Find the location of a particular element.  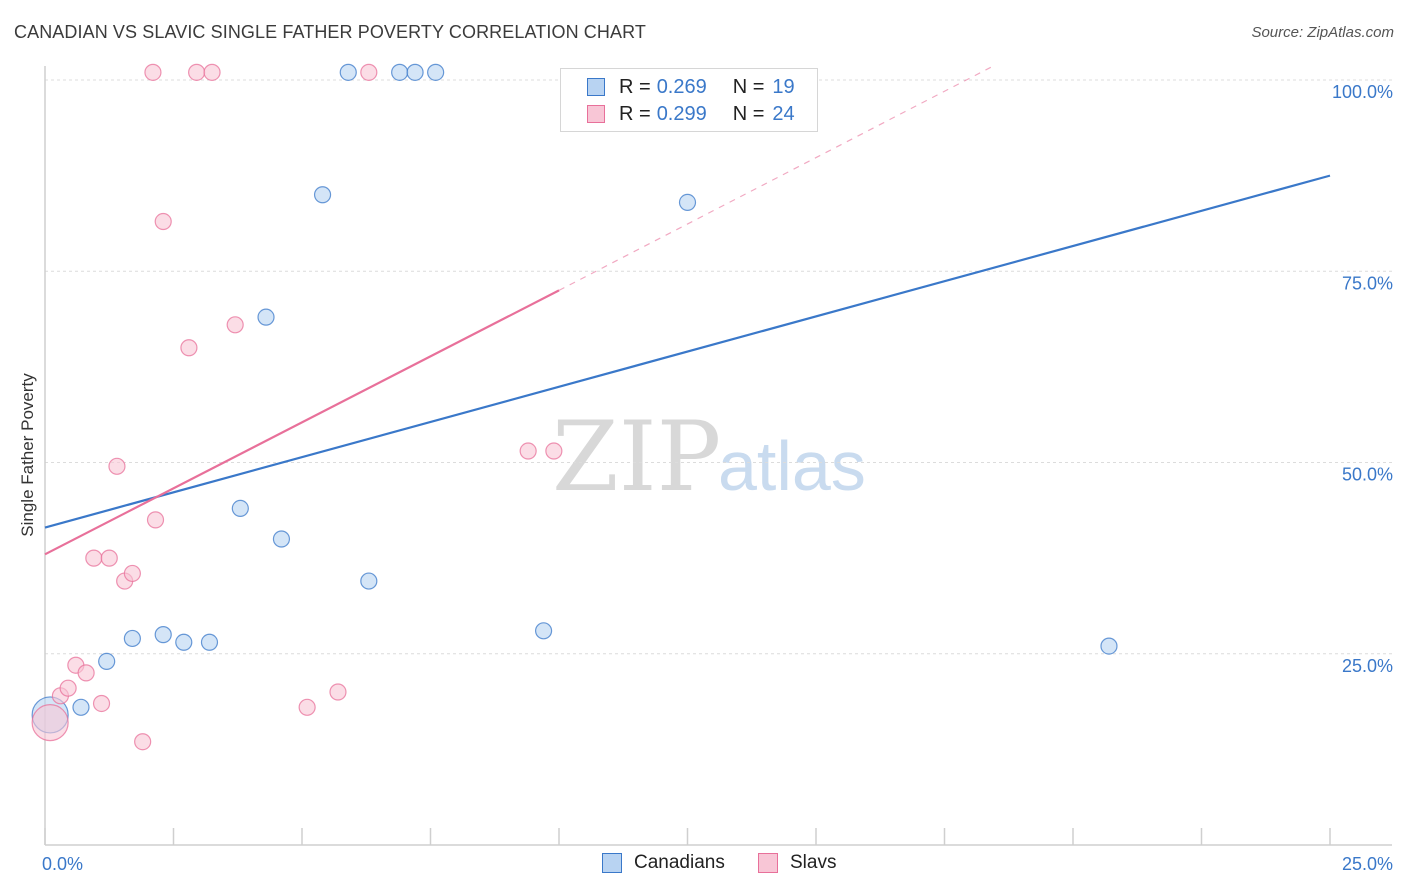

x-tick-label: 25.0% is located at coordinates (1367, 864).